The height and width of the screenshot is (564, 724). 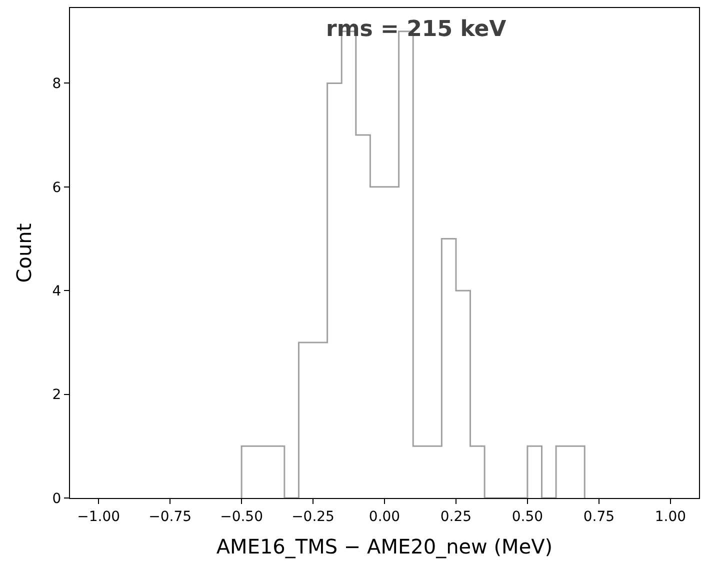 I want to click on x-tick-label: 0.75, so click(x=599, y=516).